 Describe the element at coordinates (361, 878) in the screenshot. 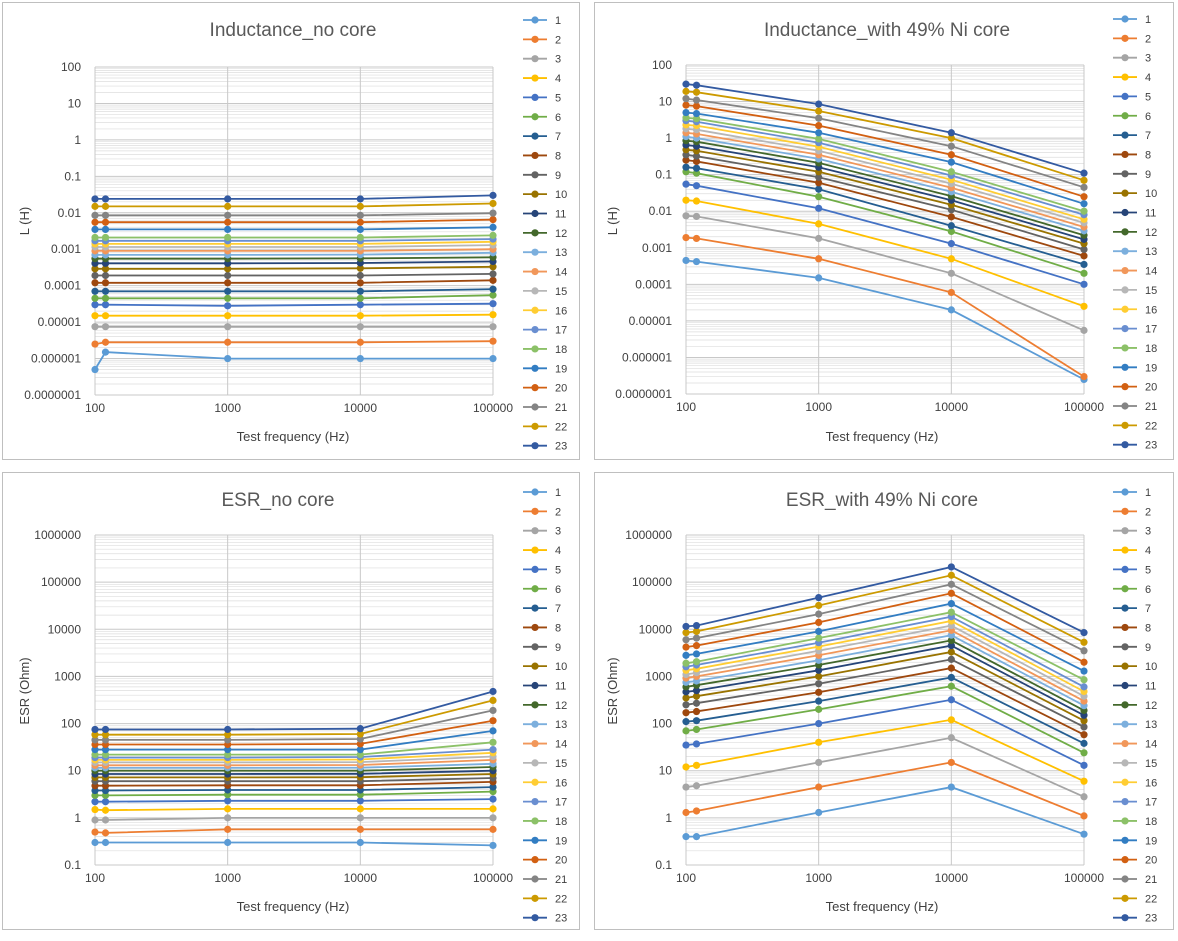

I see `x-tick-label: 10000` at that location.